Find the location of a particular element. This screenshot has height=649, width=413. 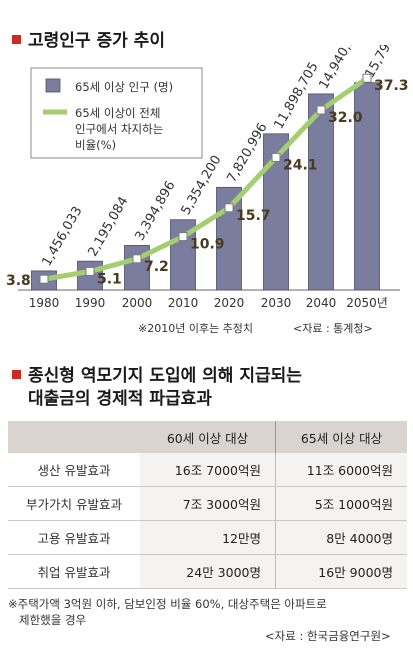

row-value-60: 7조 3000억원 is located at coordinates (208, 503).